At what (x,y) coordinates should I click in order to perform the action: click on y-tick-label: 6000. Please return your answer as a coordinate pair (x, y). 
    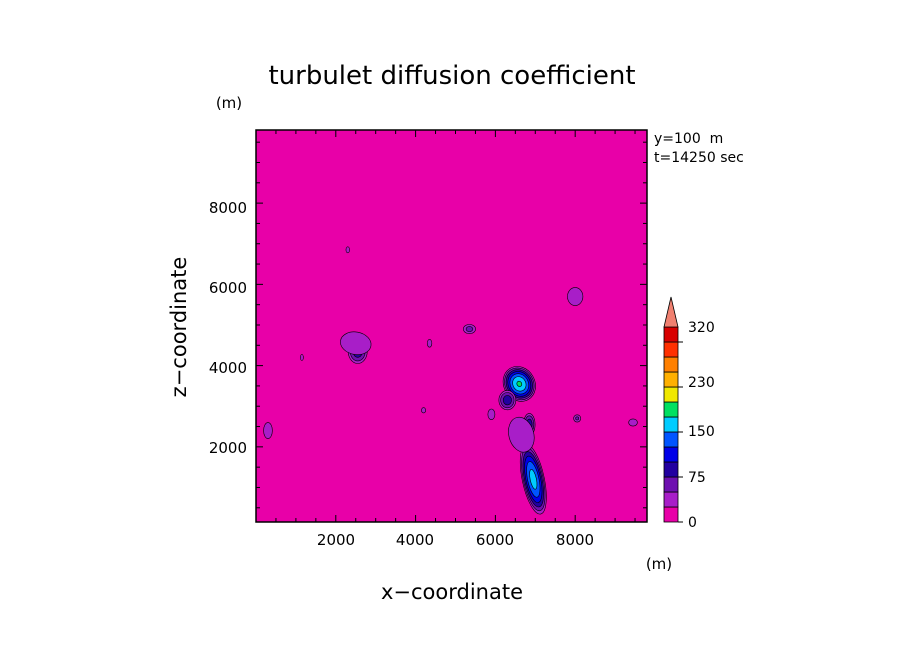
    Looking at the image, I should click on (228, 288).